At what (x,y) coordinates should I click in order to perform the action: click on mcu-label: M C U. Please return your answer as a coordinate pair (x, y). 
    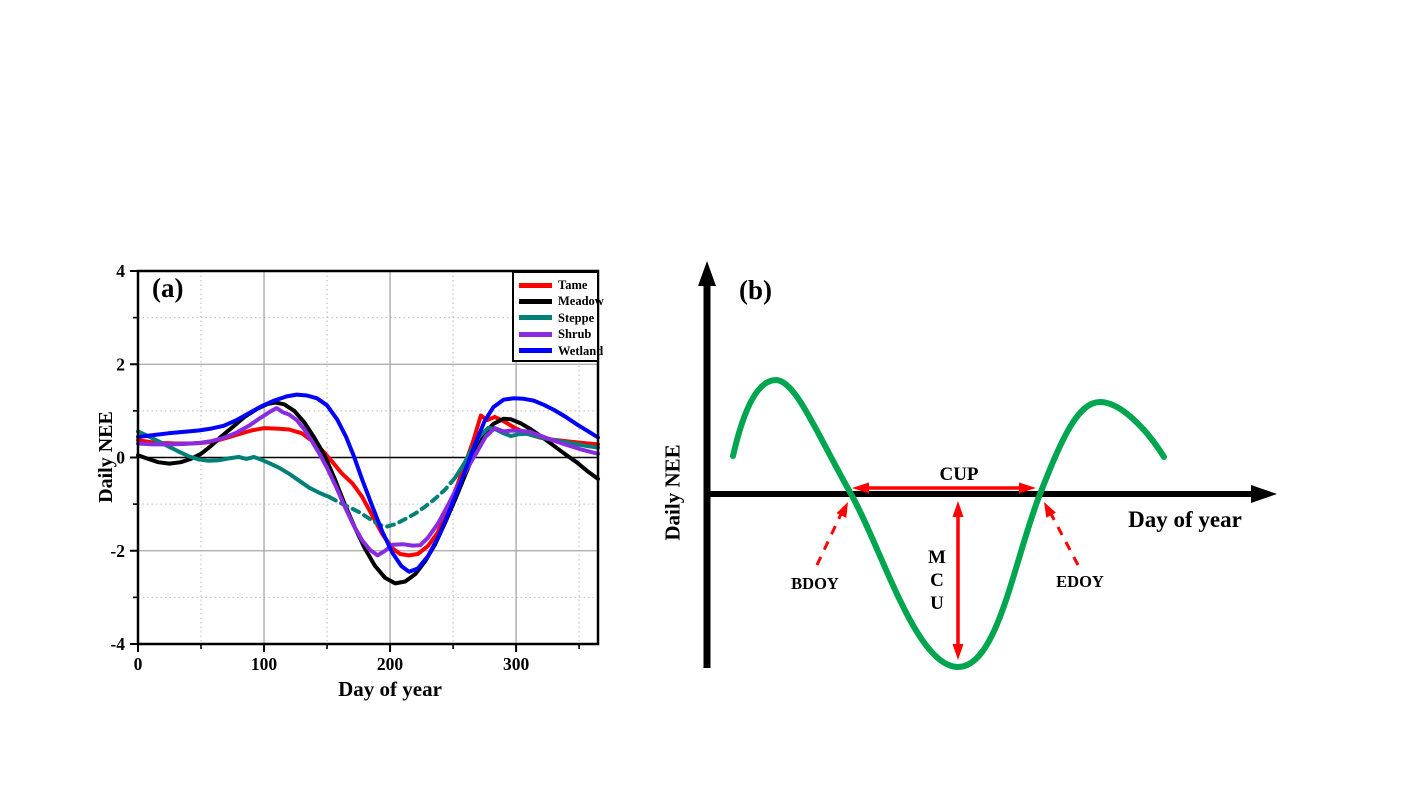
    Looking at the image, I should click on (937, 580).